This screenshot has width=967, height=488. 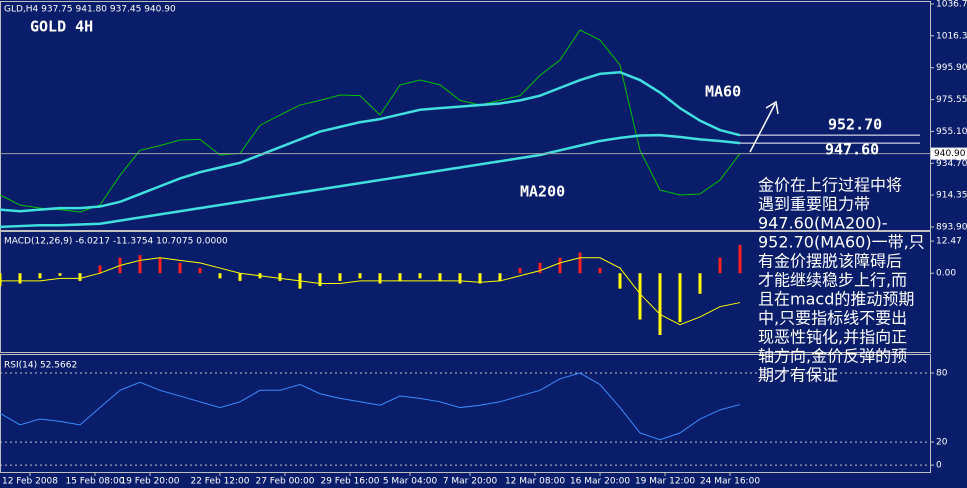 What do you see at coordinates (946, 274) in the screenshot?
I see `y-tick-label: 0.00` at bounding box center [946, 274].